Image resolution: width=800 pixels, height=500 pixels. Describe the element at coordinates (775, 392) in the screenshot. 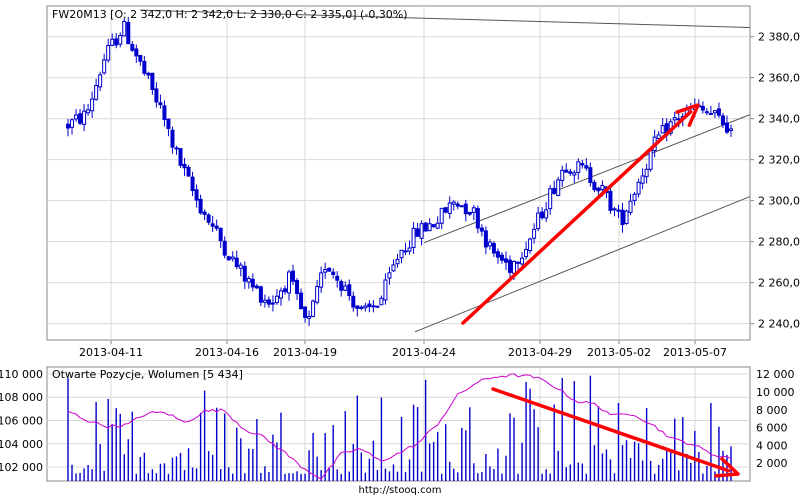

I see `volume-tick-label: 10 000` at that location.